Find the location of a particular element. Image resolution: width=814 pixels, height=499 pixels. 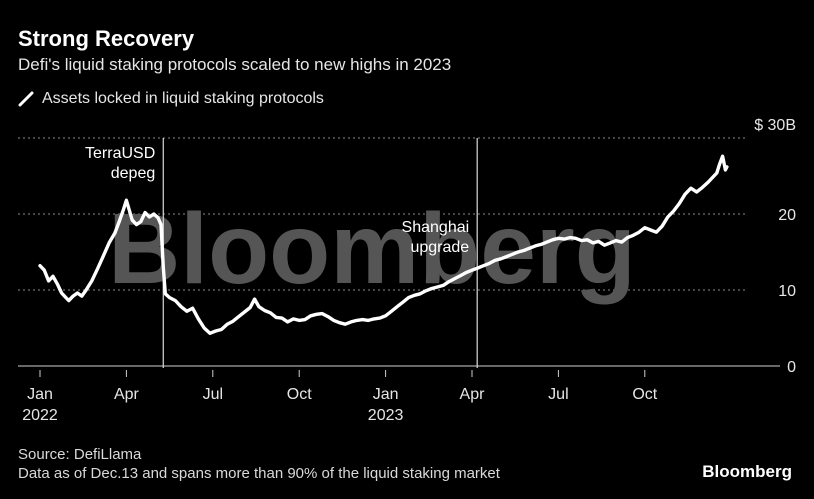

bloomberg-logo: Bloomberg is located at coordinates (747, 471).